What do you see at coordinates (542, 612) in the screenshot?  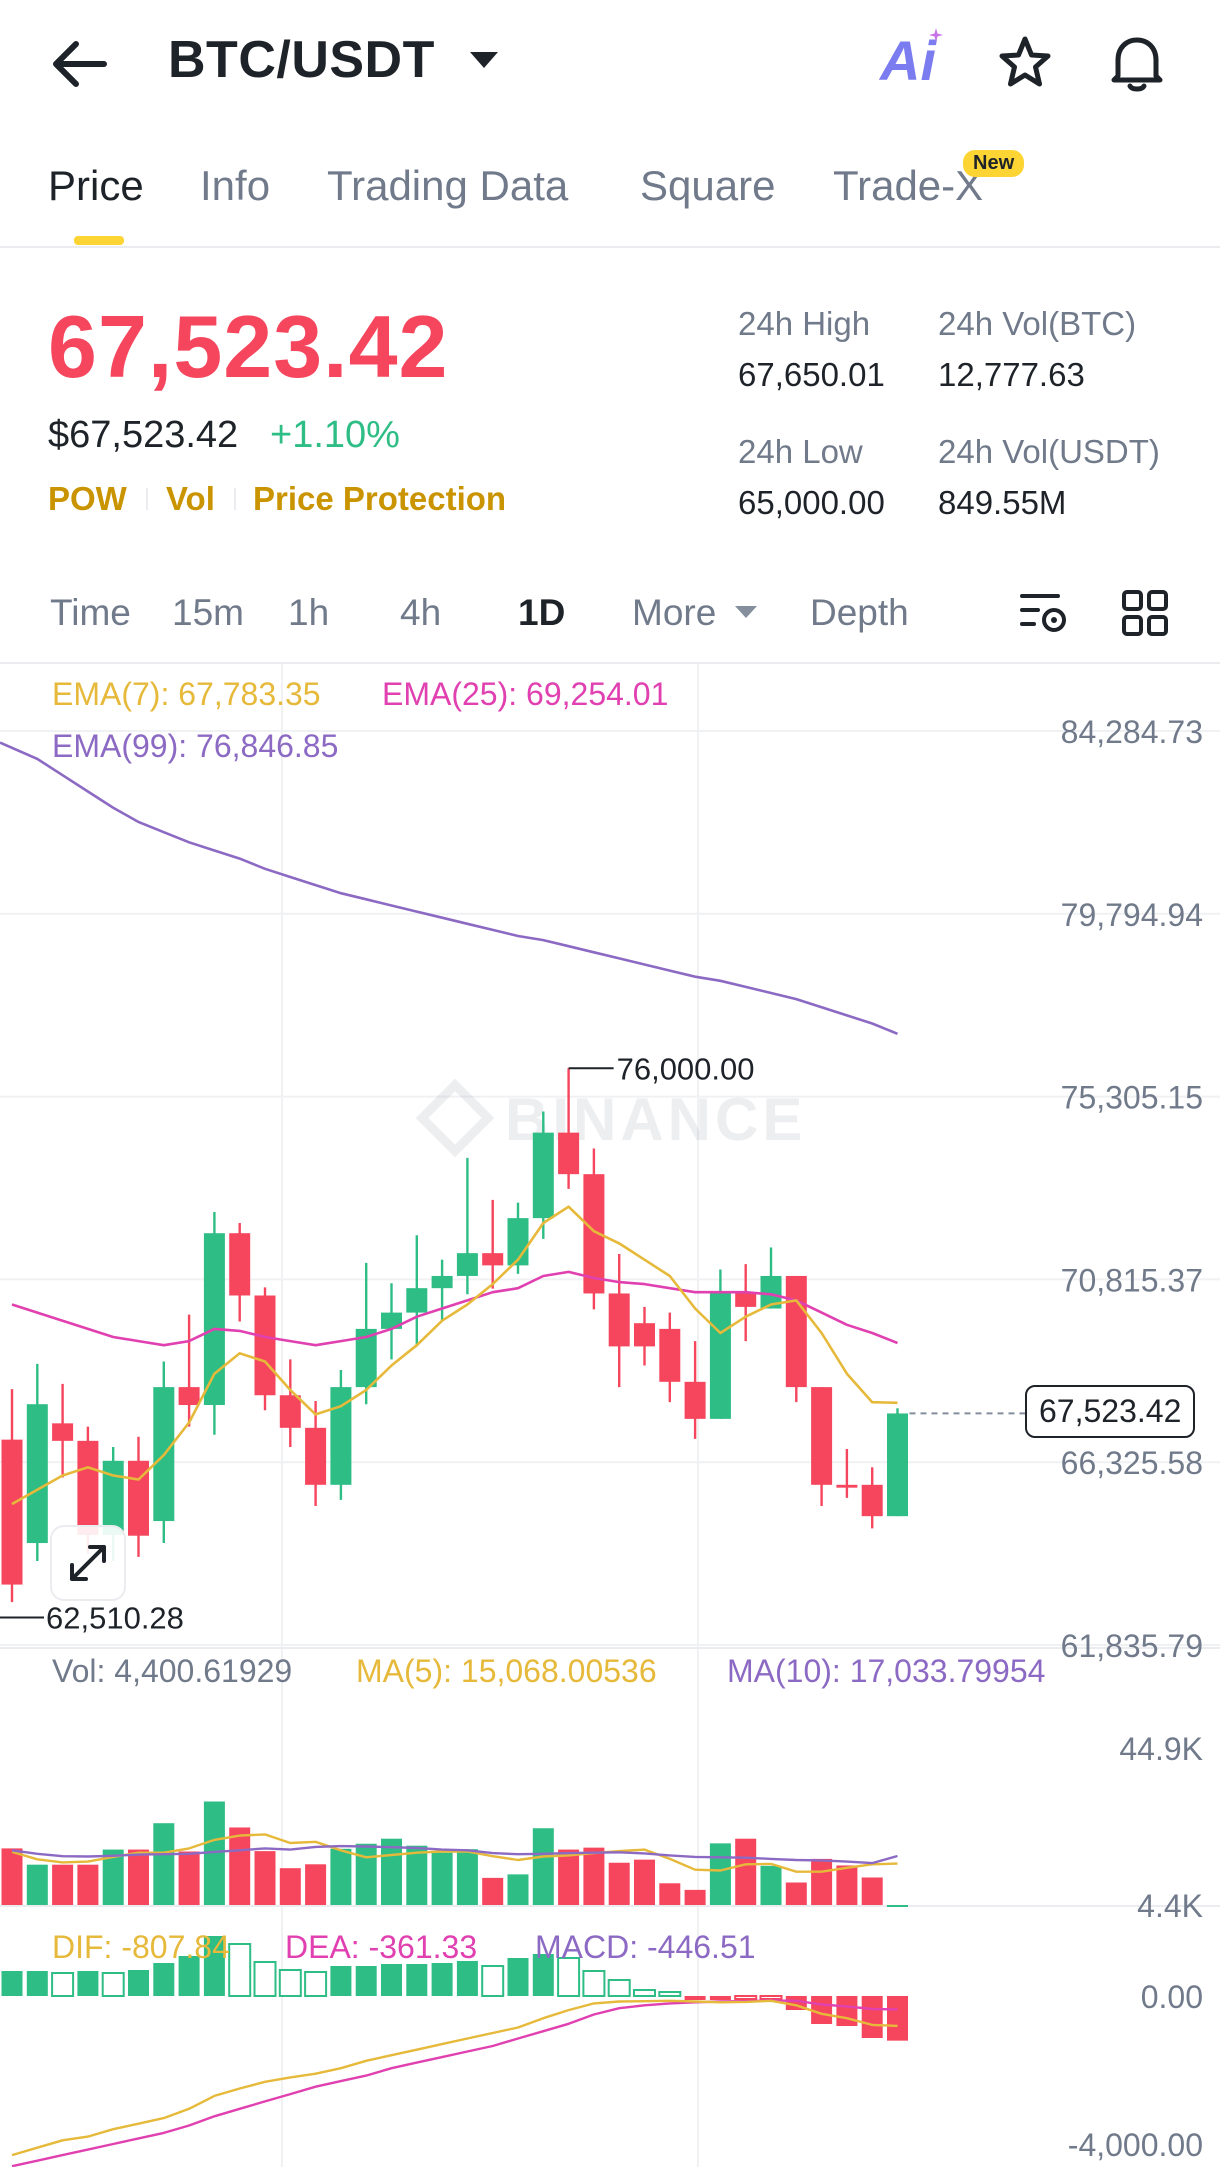 I see `interval-1d: 1D` at bounding box center [542, 612].